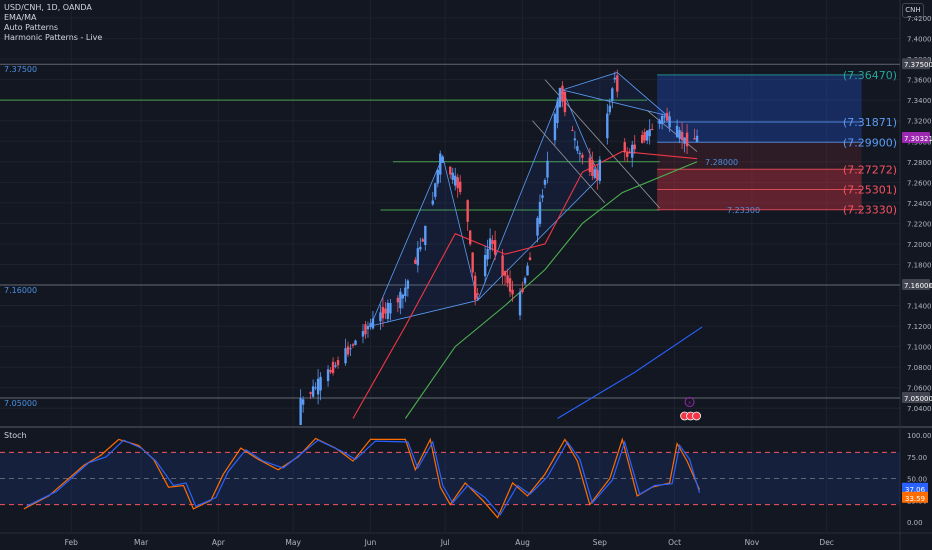 The image size is (932, 550). Describe the element at coordinates (293, 542) in the screenshot. I see `time-axis-tick: May` at that location.